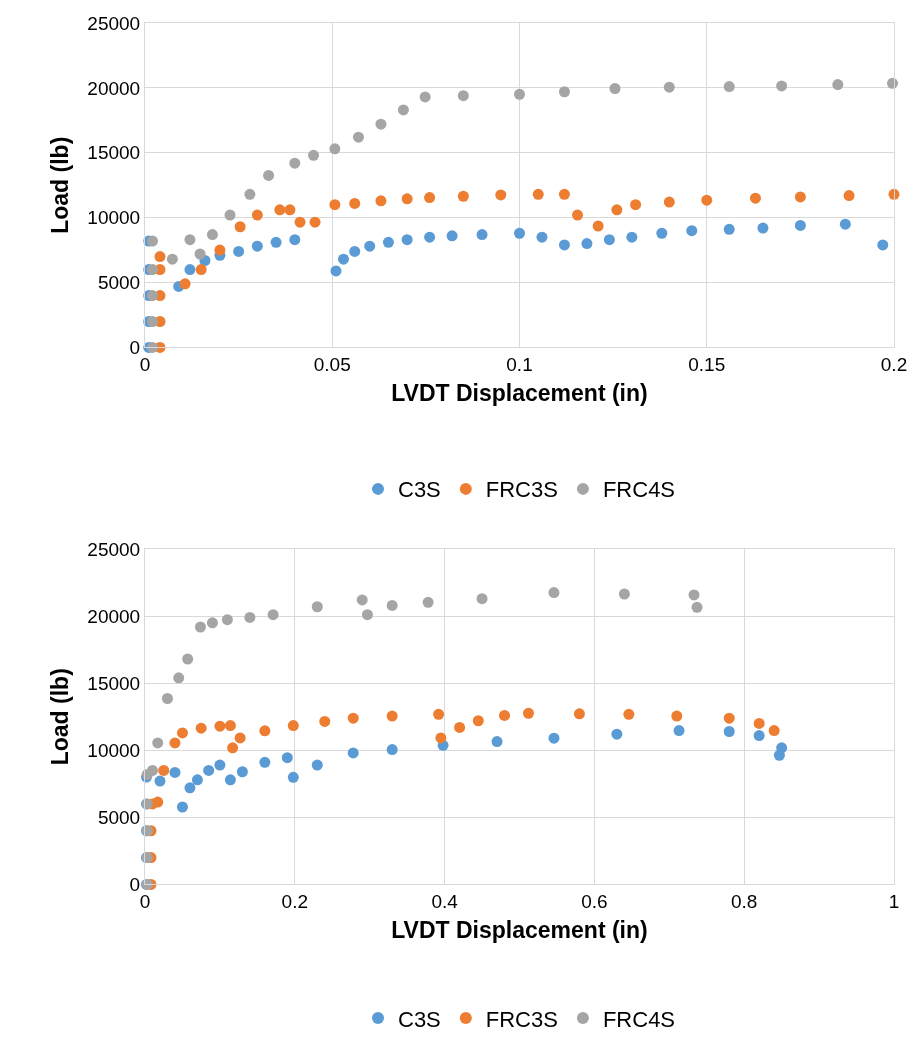 Image resolution: width=923 pixels, height=1049 pixels. I want to click on x-tick-label: 0.1, so click(519, 365).